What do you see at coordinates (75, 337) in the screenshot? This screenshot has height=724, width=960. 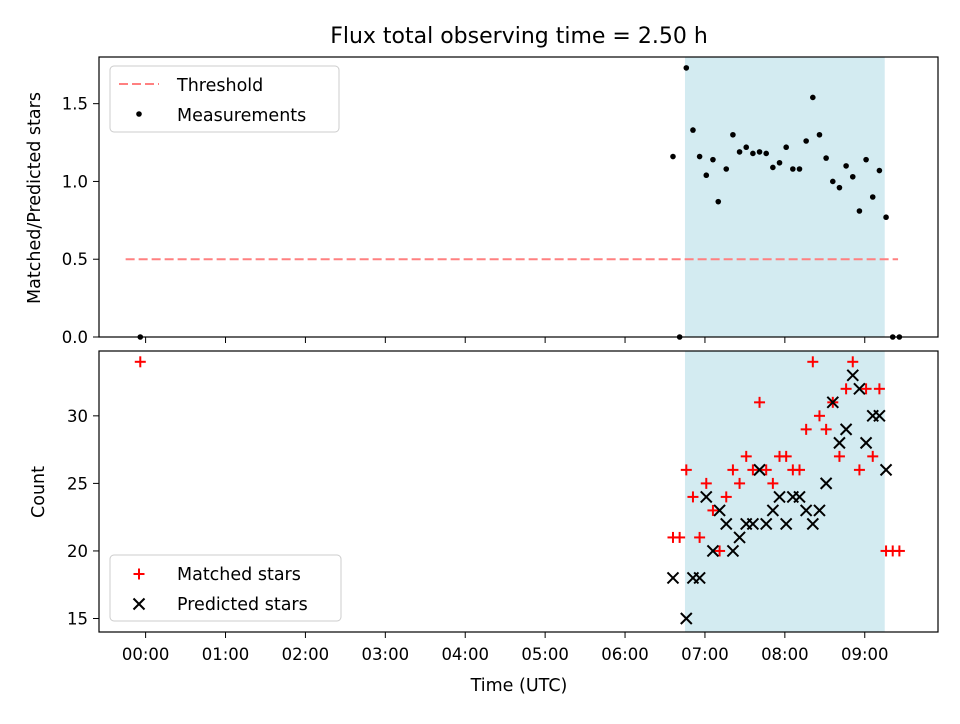 I see `y-tick-label: 0.0` at bounding box center [75, 337].